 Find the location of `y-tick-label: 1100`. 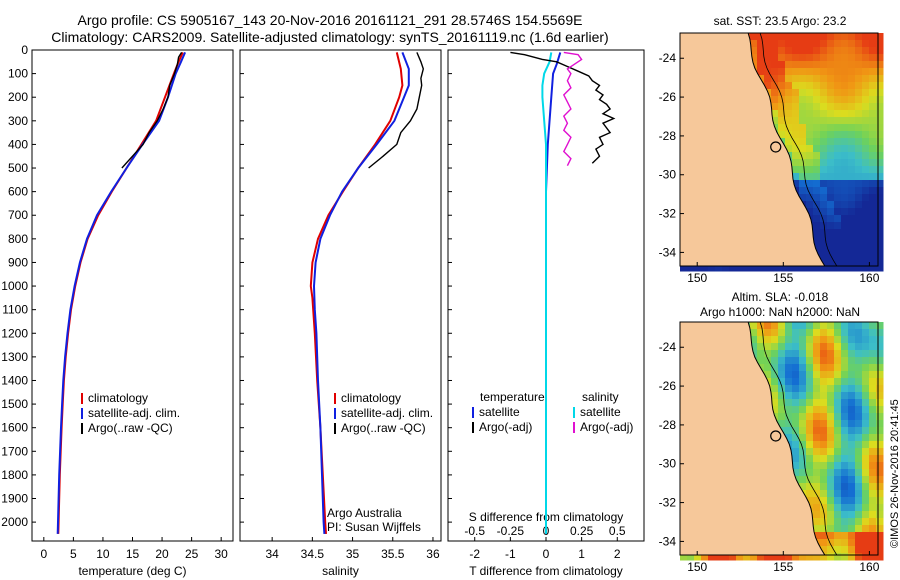

y-tick-label: 1100 is located at coordinates (15, 310).